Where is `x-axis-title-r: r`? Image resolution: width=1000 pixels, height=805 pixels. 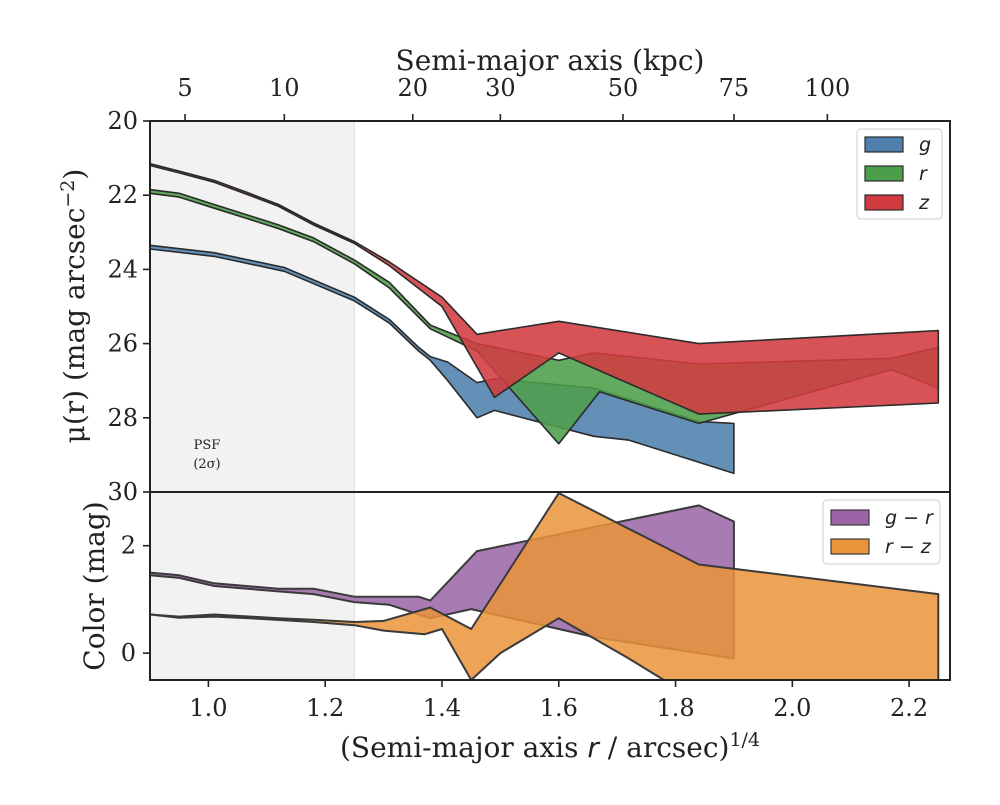 x-axis-title-r: r is located at coordinates (593, 747).